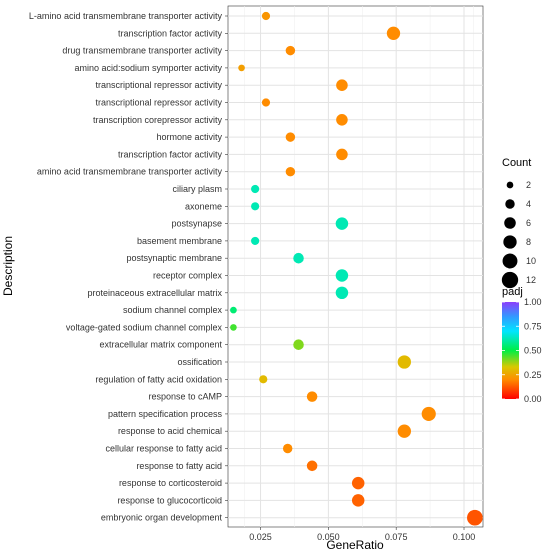 This screenshot has height=555, width=550. I want to click on size-legend-label: 8, so click(528, 242).